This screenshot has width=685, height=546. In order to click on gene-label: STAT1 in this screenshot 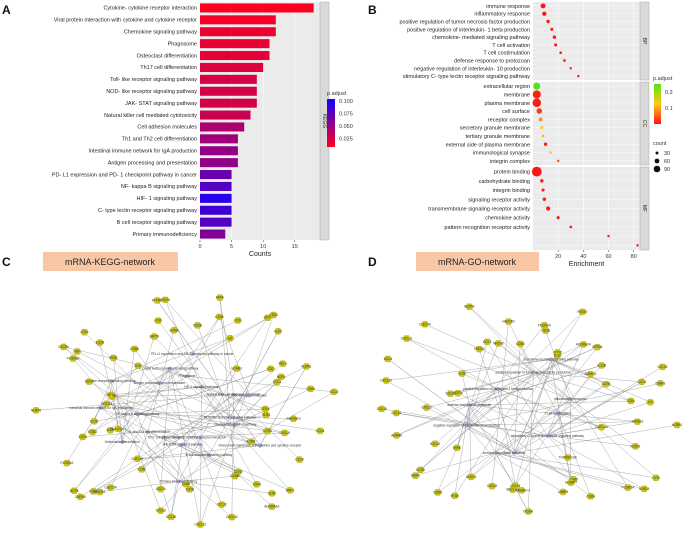, I will do `click(166, 300)`.